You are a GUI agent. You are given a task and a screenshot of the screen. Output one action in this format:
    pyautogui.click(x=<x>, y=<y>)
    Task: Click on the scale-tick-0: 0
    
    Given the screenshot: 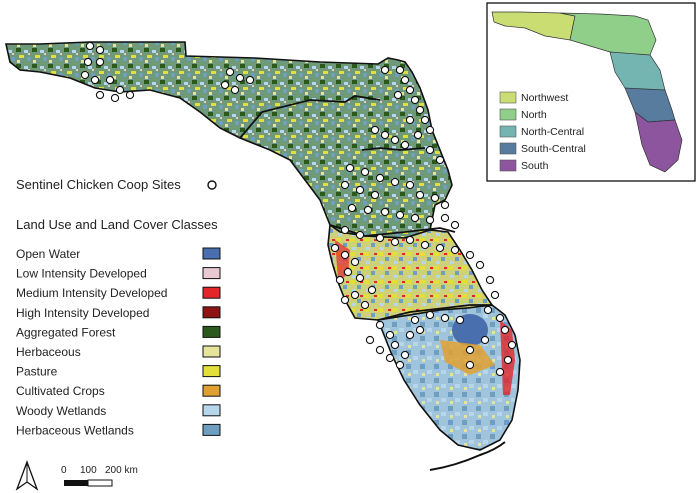 What is the action you would take?
    pyautogui.click(x=64, y=470)
    